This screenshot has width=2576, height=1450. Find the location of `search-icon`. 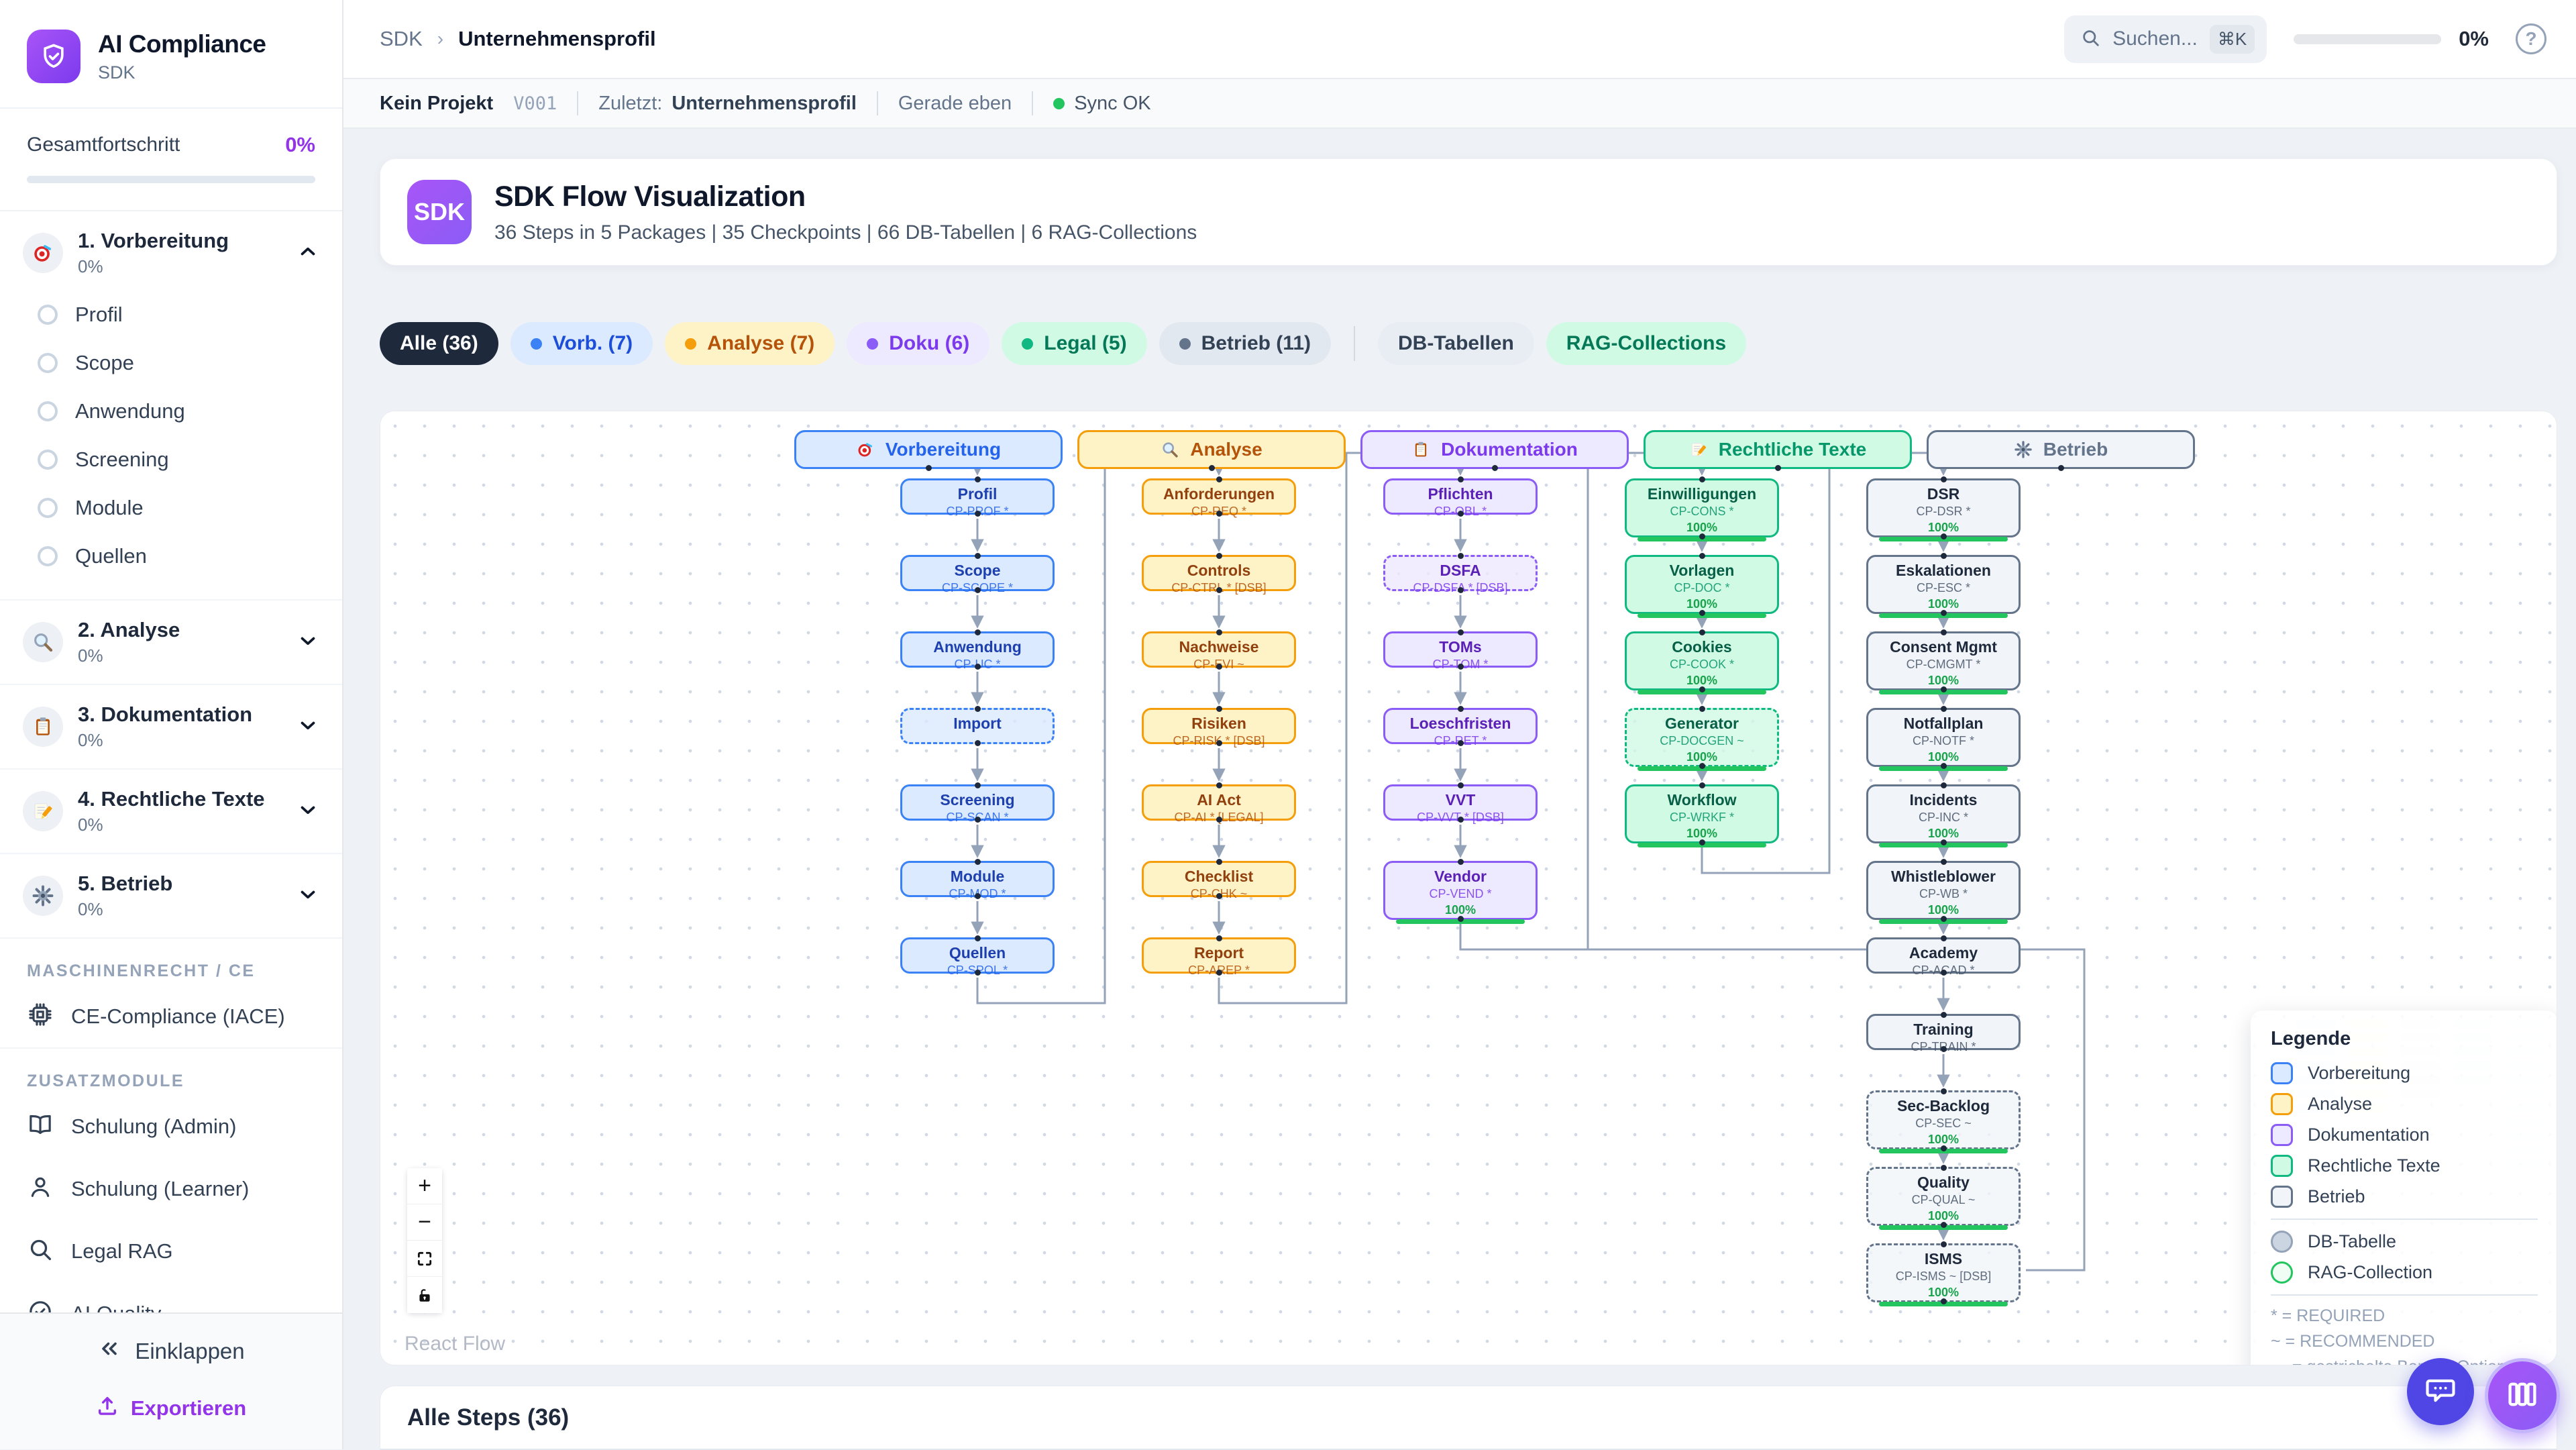

search-icon is located at coordinates (2090, 39).